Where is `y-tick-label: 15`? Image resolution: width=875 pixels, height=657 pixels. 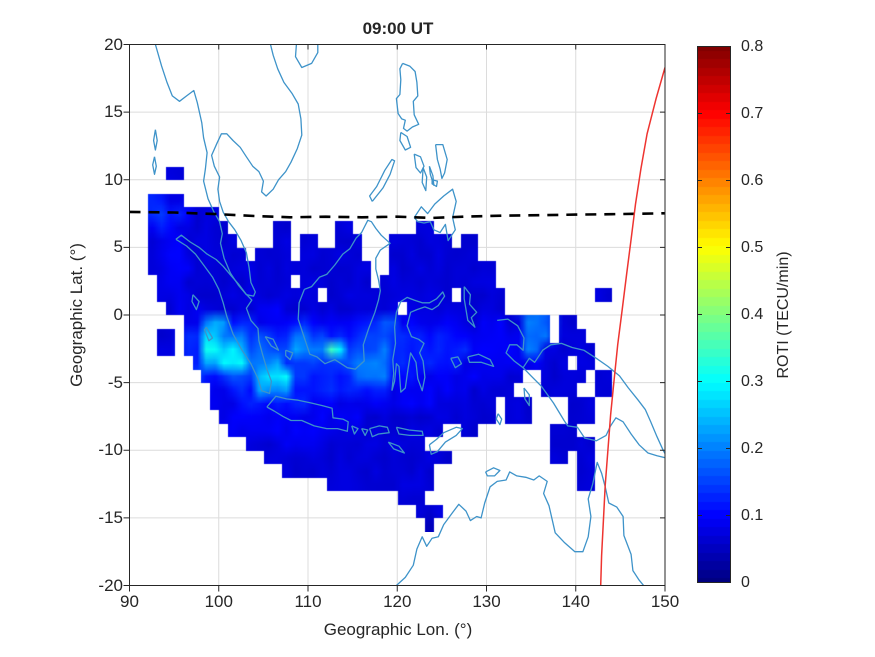 y-tick-label: 15 is located at coordinates (113, 112).